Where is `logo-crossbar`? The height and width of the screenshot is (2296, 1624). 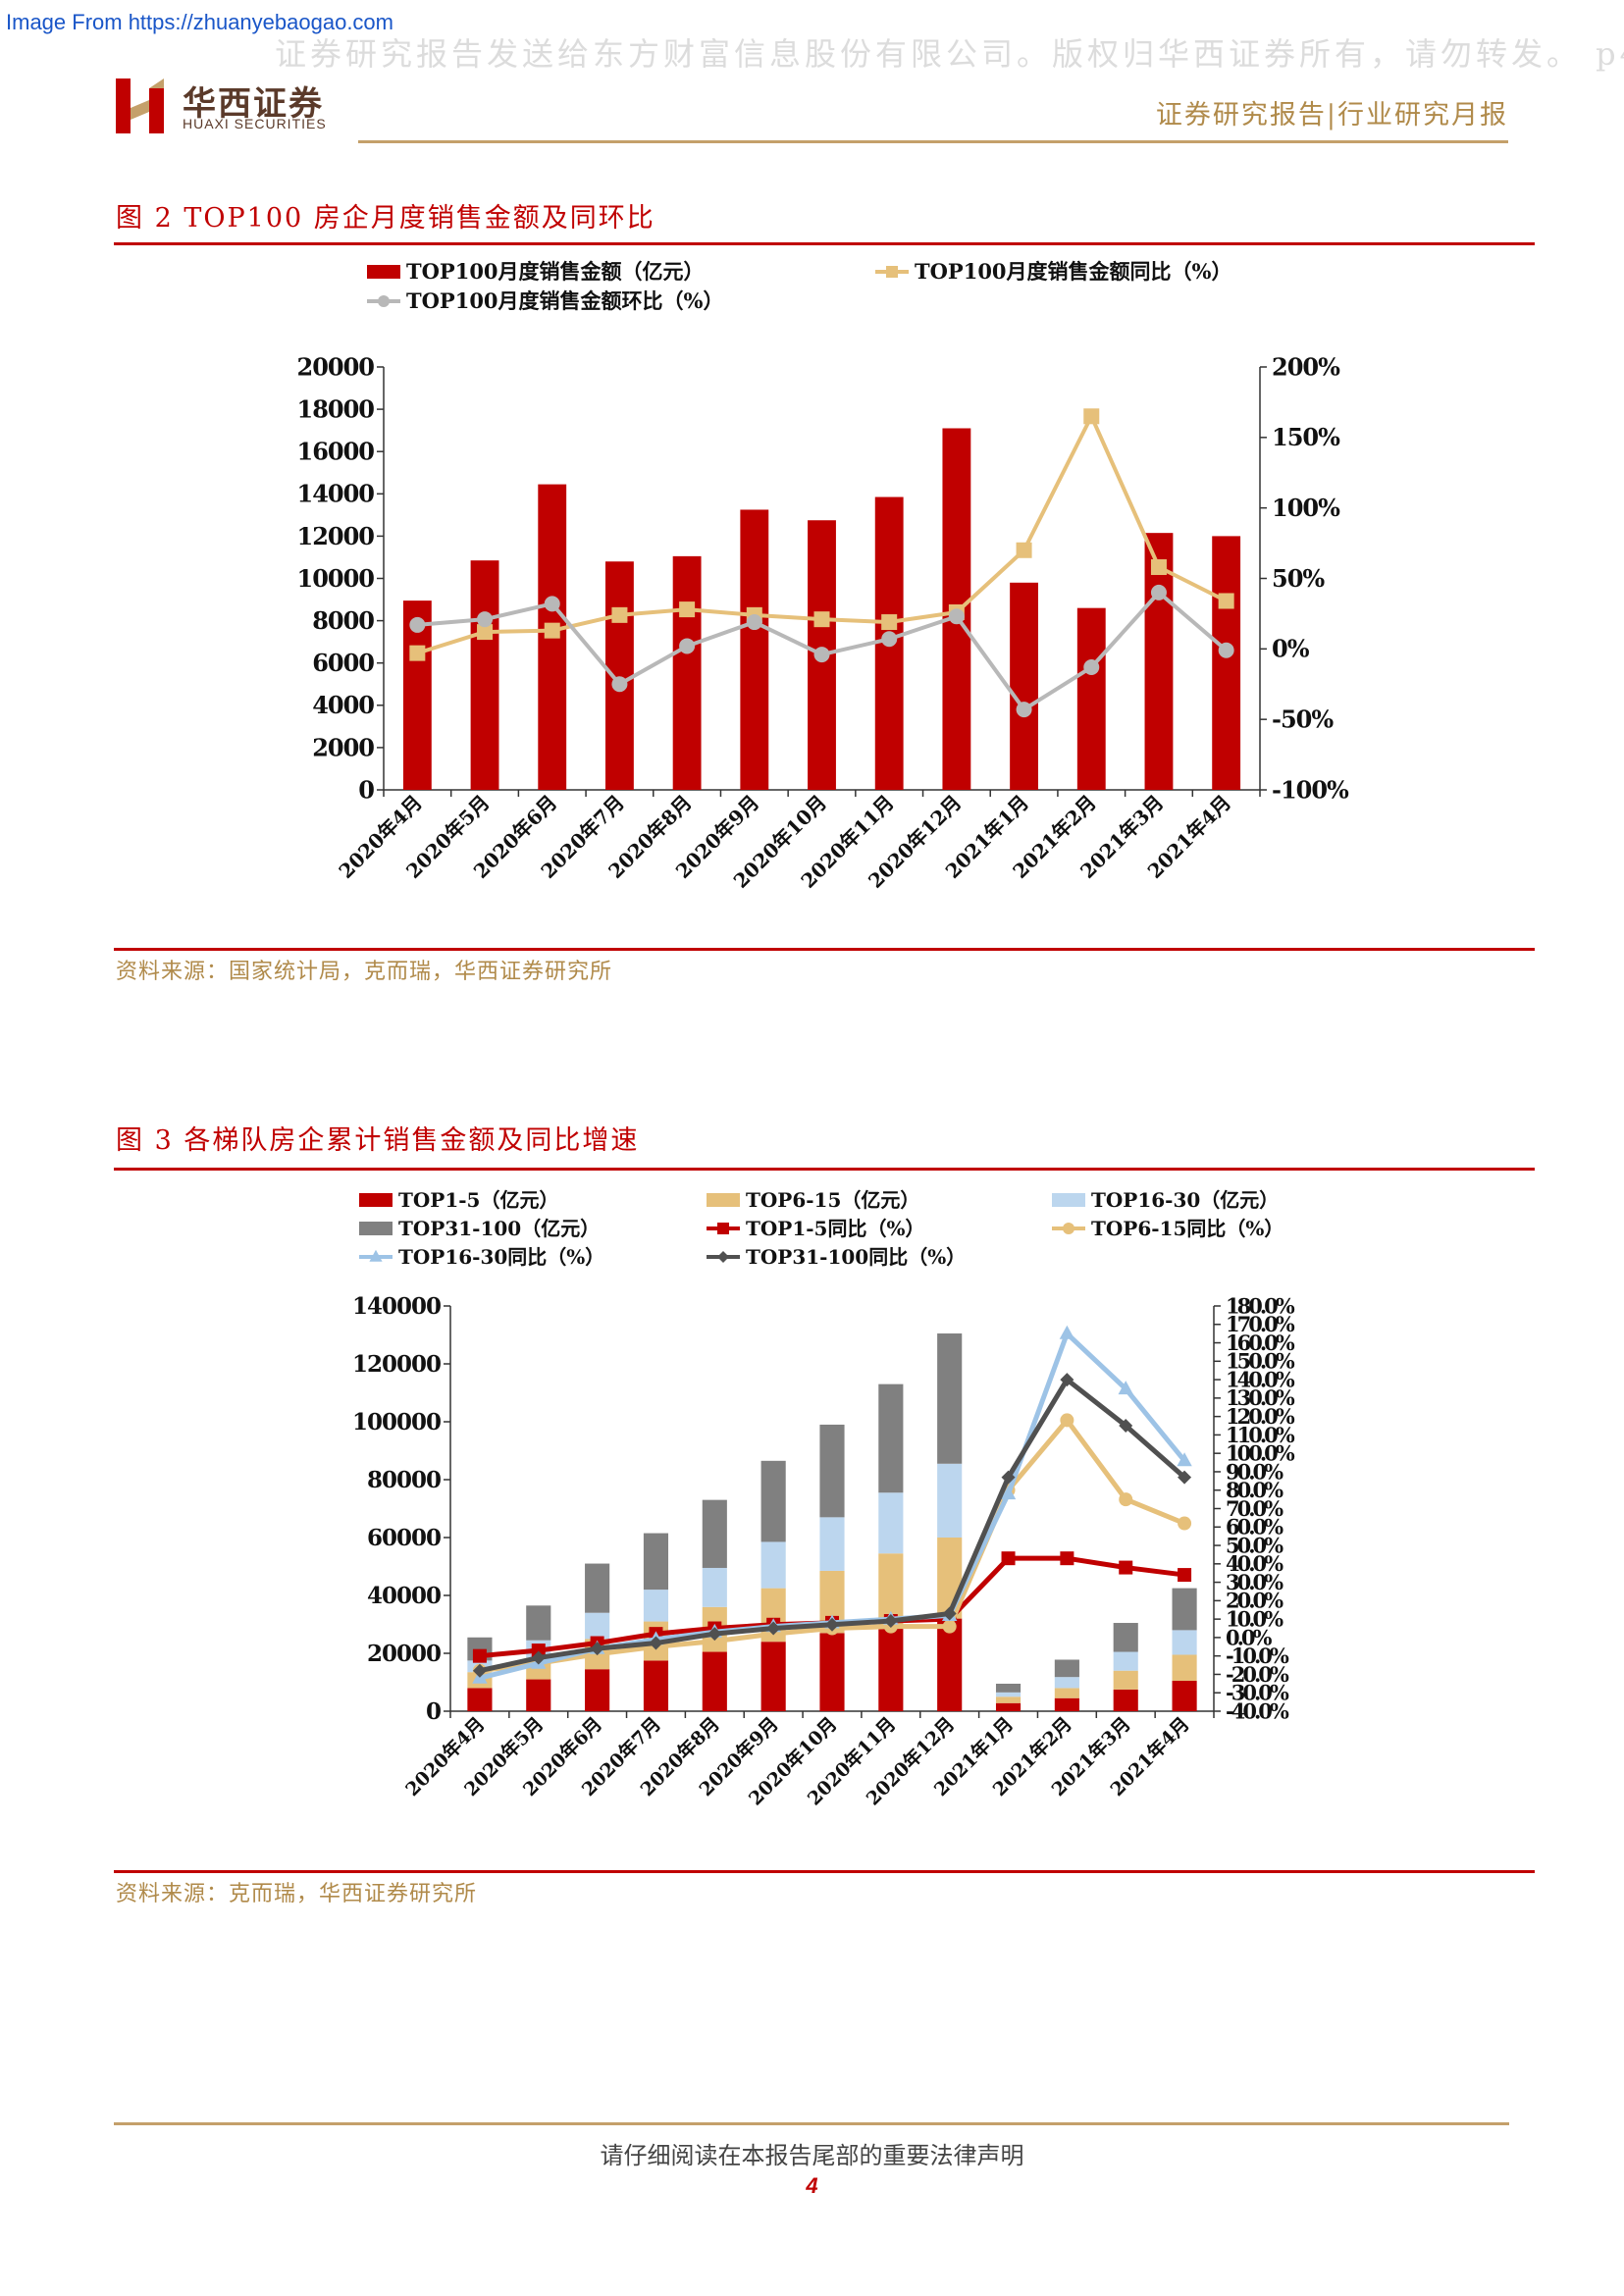
logo-crossbar is located at coordinates (140, 110).